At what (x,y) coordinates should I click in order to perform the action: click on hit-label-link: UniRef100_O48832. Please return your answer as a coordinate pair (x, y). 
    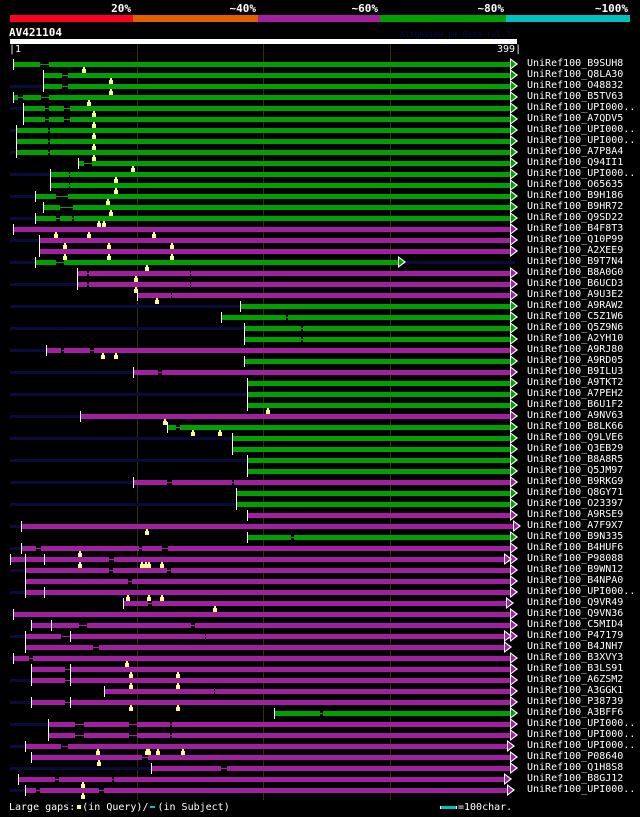
    Looking at the image, I should click on (575, 85).